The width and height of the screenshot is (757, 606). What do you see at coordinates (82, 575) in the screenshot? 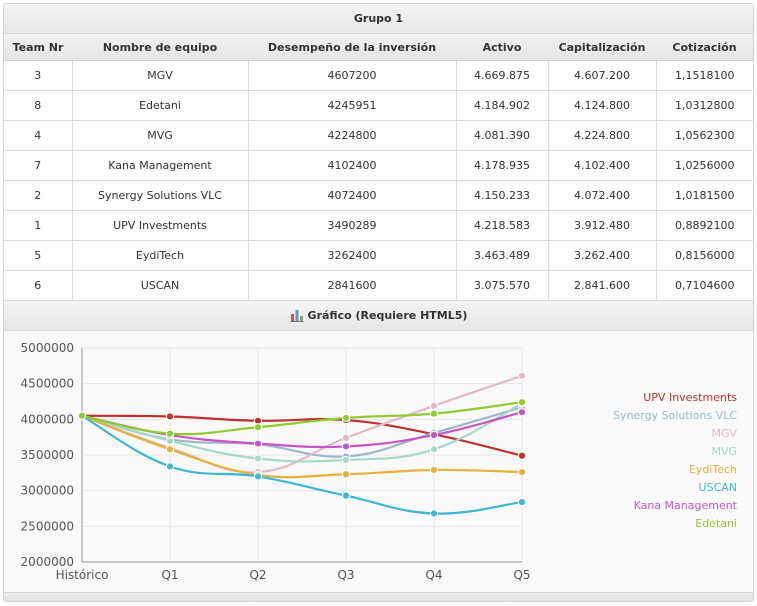
I see `x-tick-label: Histórico` at bounding box center [82, 575].